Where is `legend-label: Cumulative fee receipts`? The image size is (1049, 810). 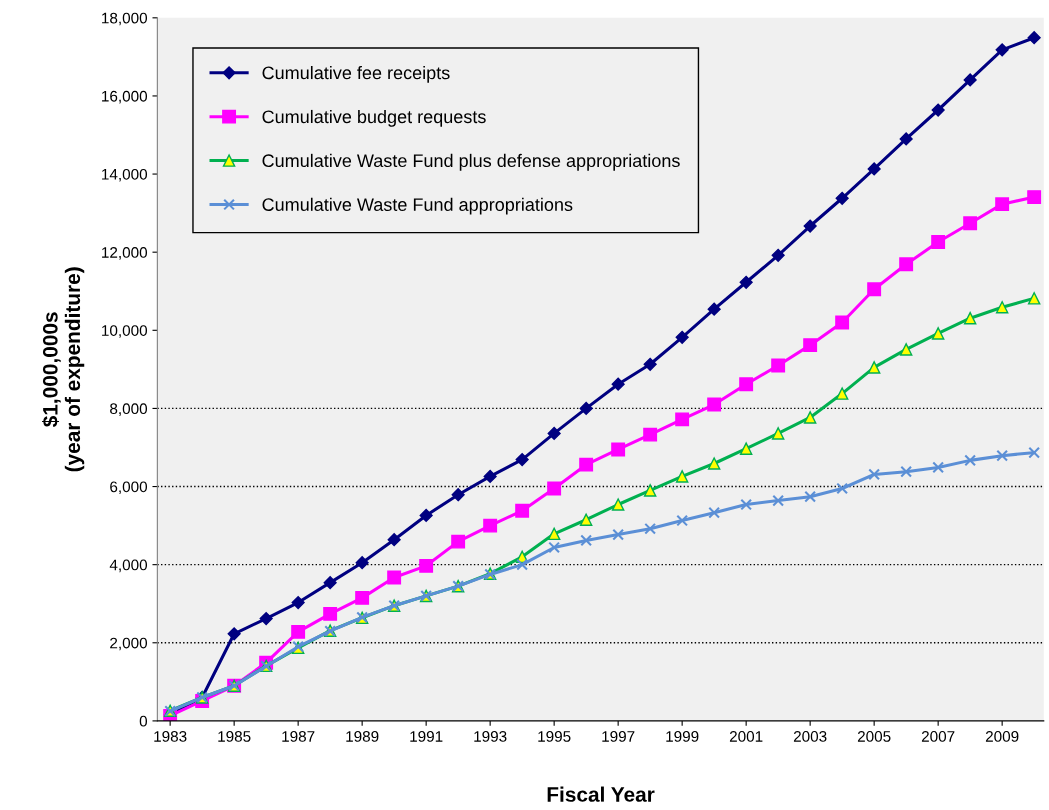 legend-label: Cumulative fee receipts is located at coordinates (356, 74).